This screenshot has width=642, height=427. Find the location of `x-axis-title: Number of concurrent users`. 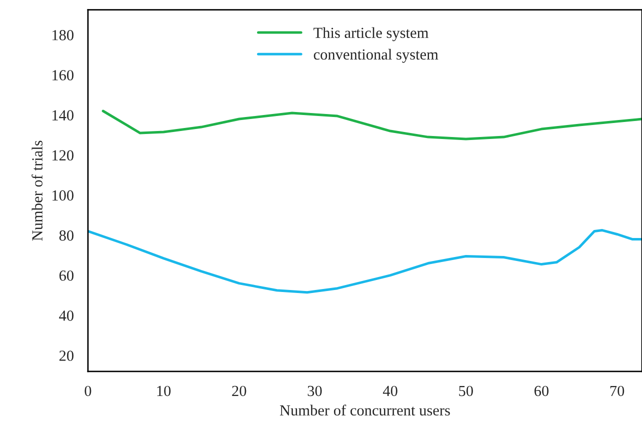

x-axis-title: Number of concurrent users is located at coordinates (365, 410).